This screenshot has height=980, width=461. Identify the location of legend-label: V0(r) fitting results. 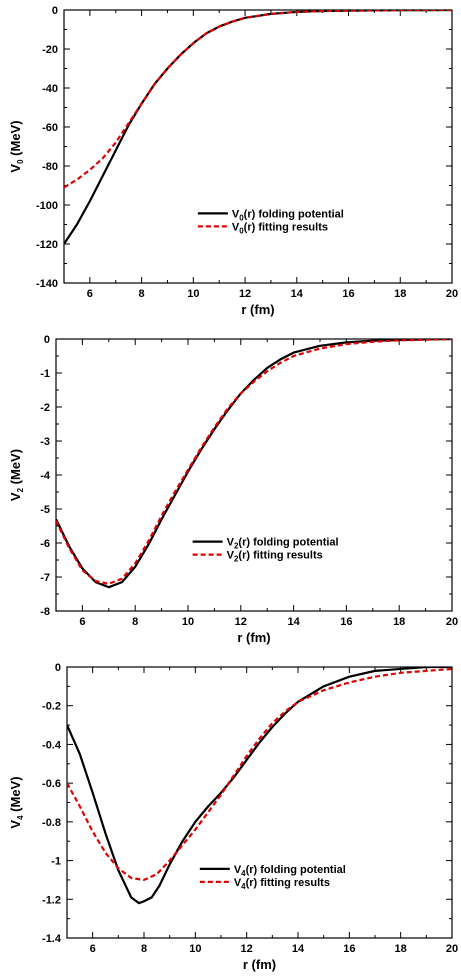
(280, 228).